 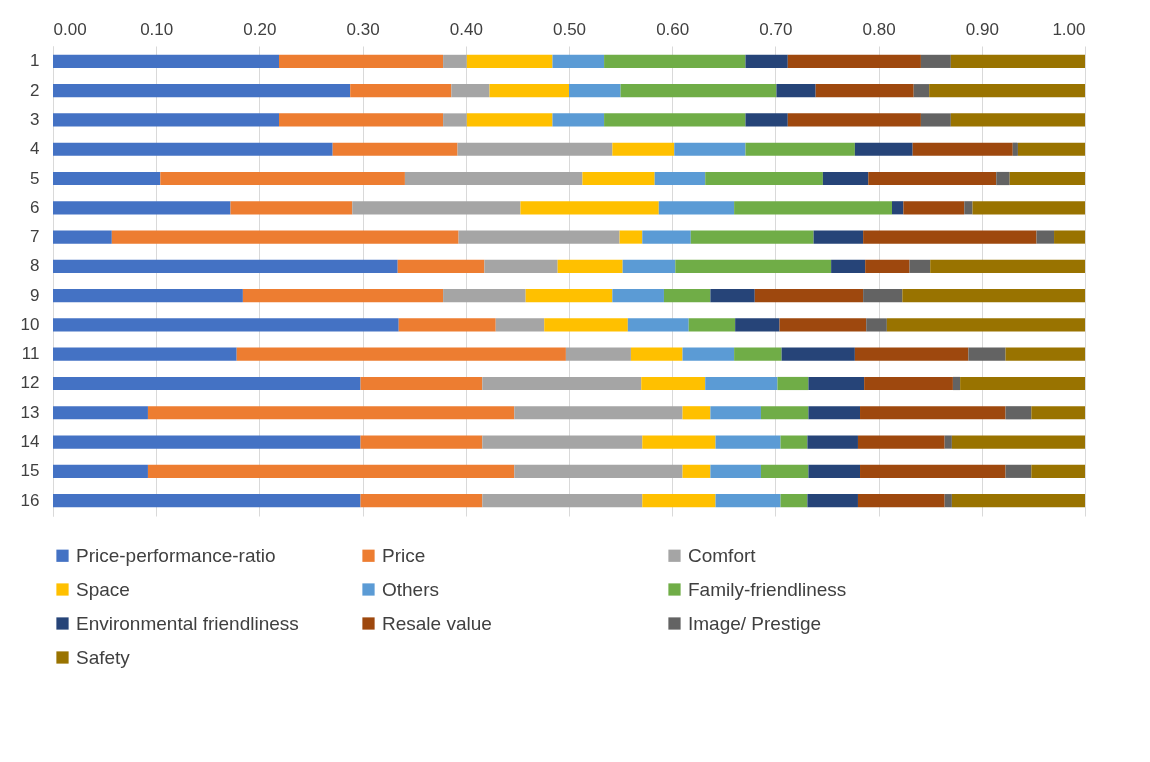 I want to click on legend-label: Others, so click(x=411, y=589).